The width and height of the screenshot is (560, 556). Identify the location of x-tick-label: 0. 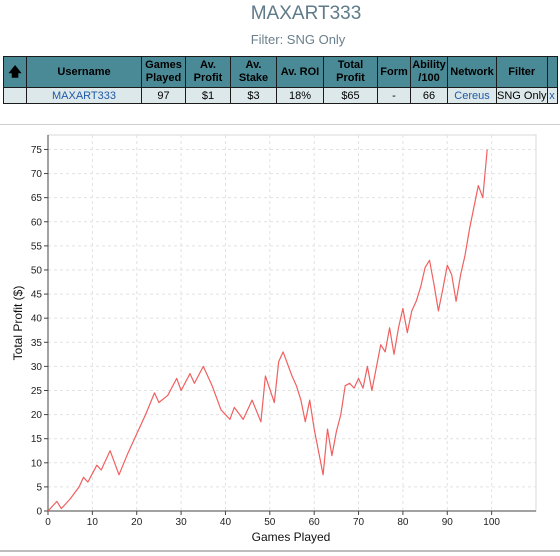
(48, 522).